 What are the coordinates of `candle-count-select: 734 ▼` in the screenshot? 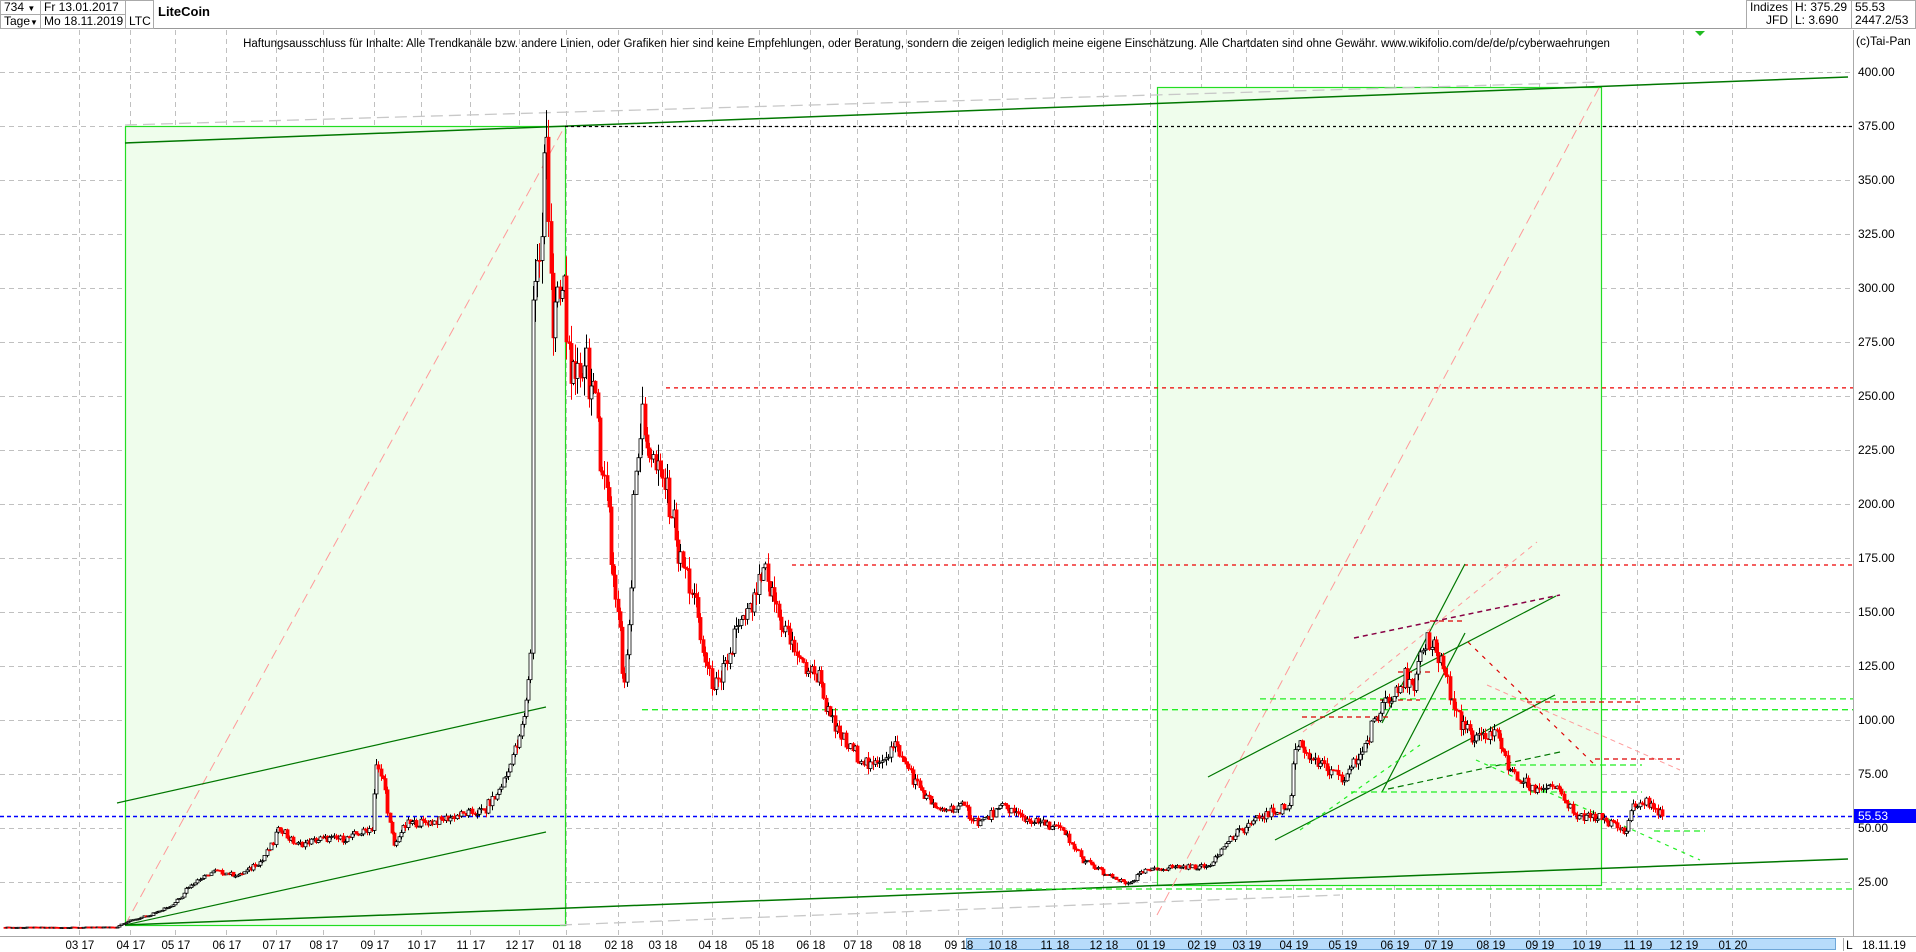 It's located at (20, 7).